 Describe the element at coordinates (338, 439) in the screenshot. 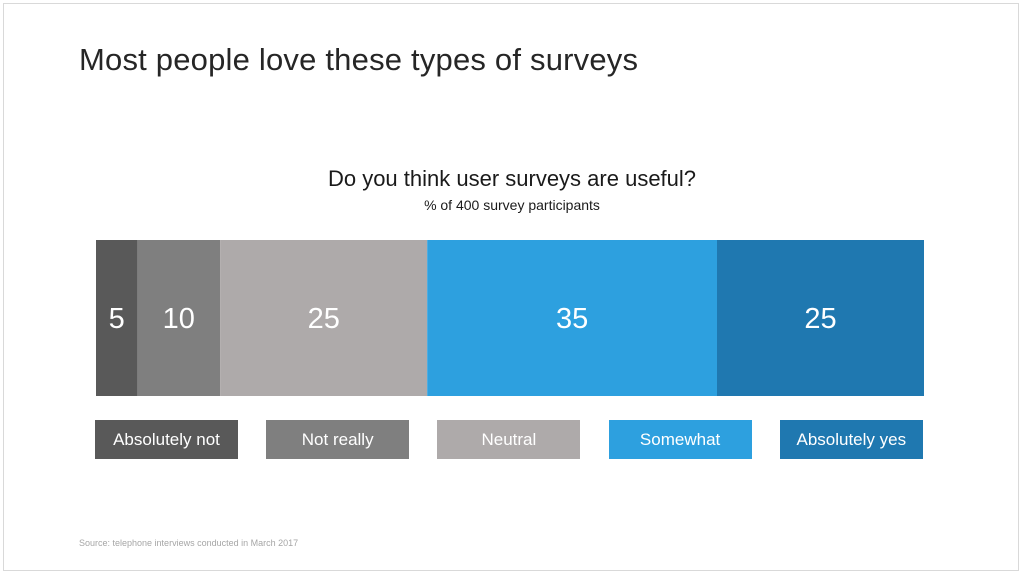

I see `legend-item-not-really: Not really` at that location.